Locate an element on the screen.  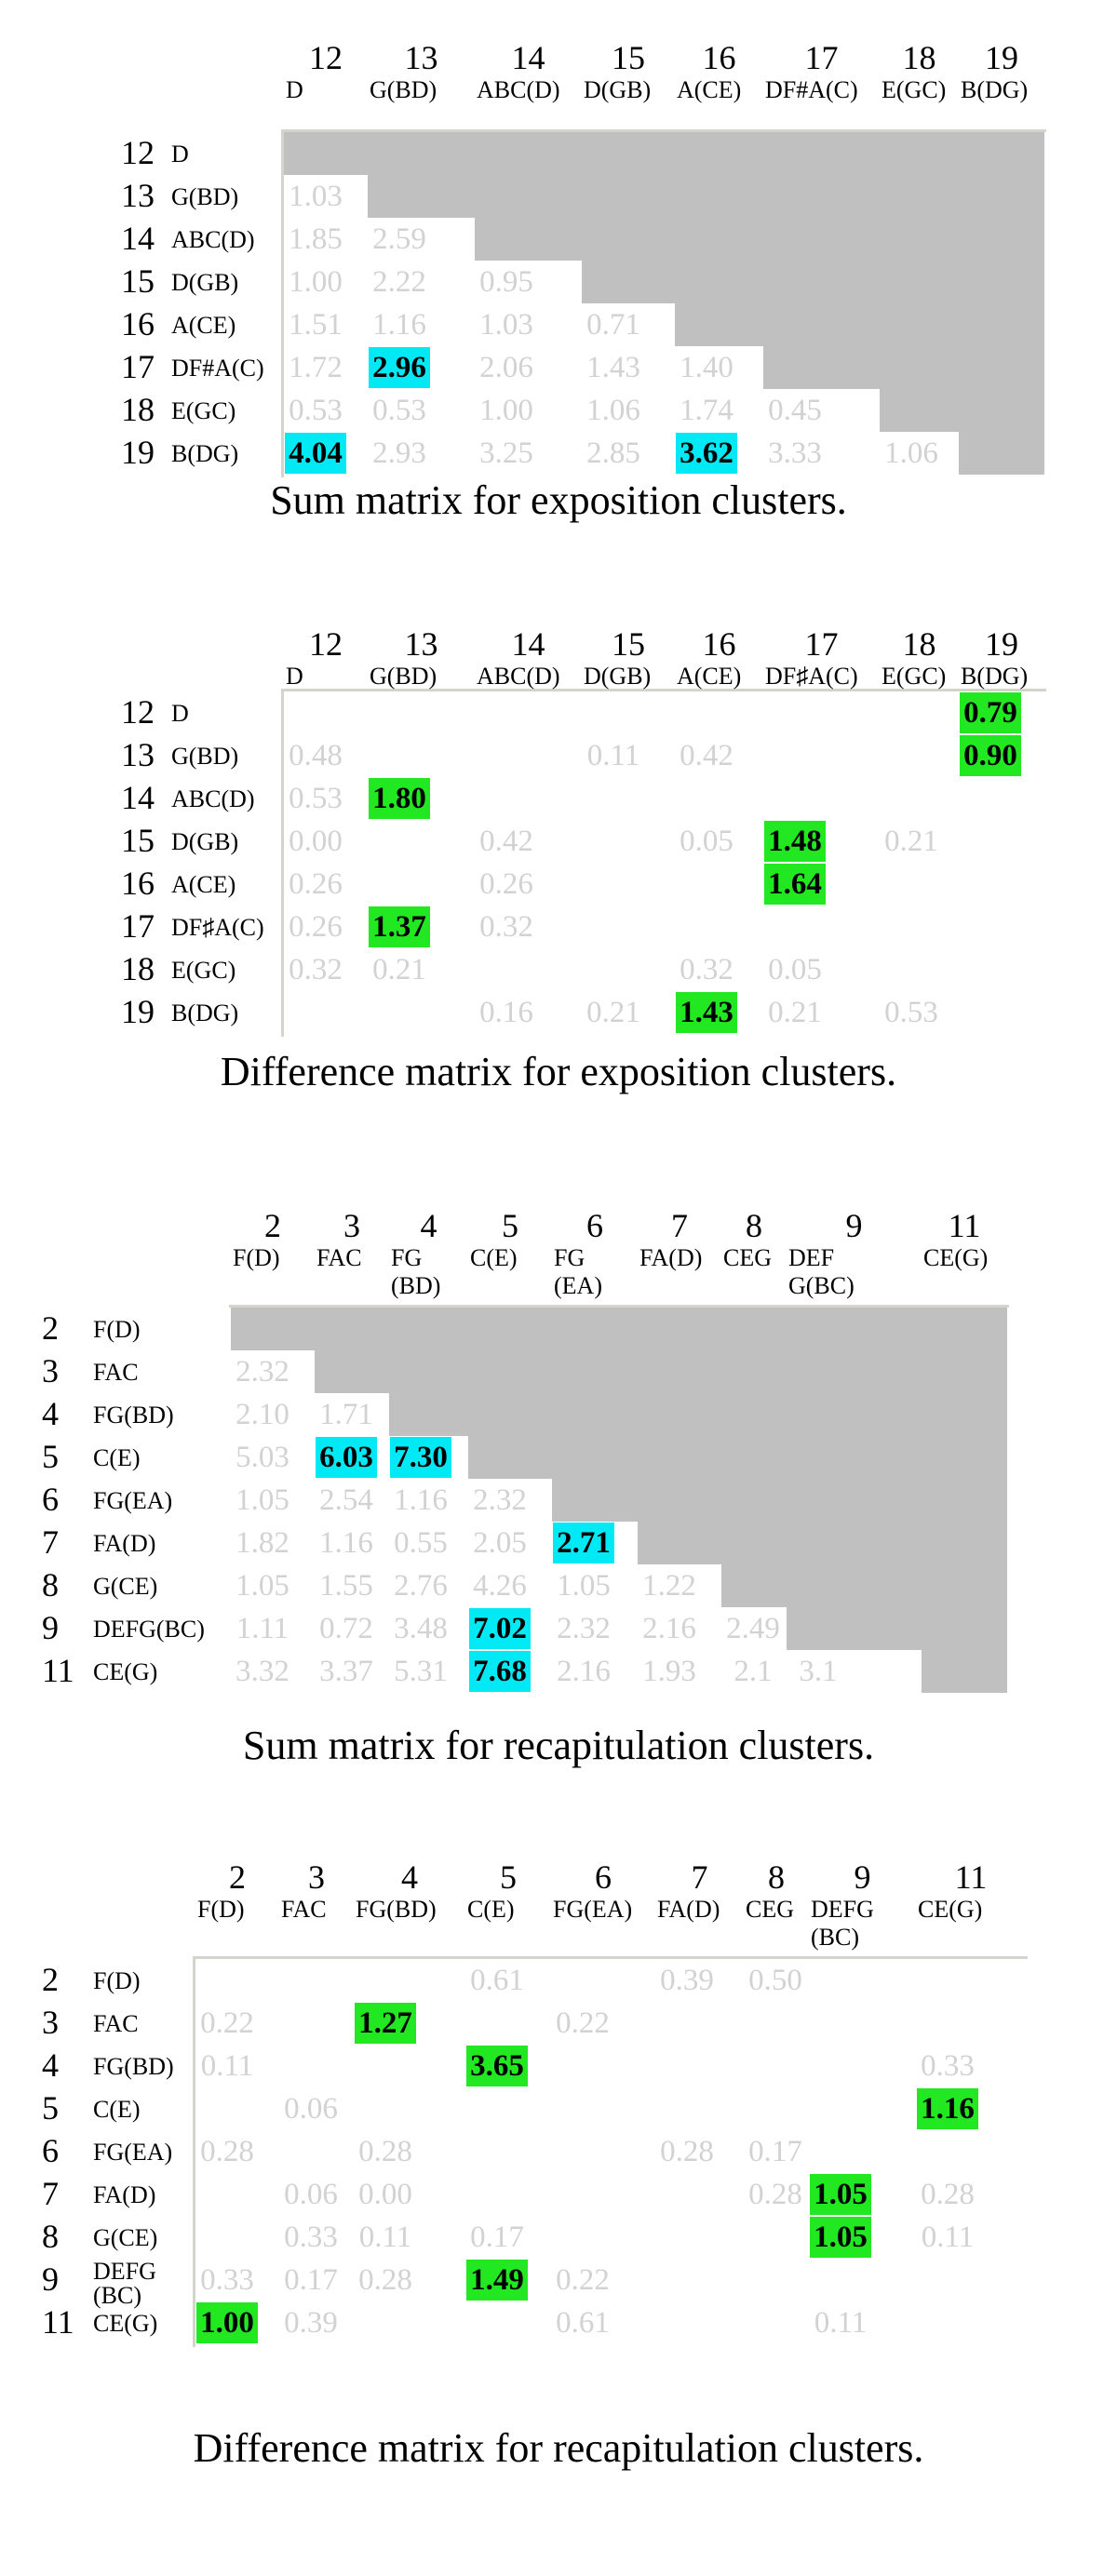
row-label: G(BD) is located at coordinates (205, 196).